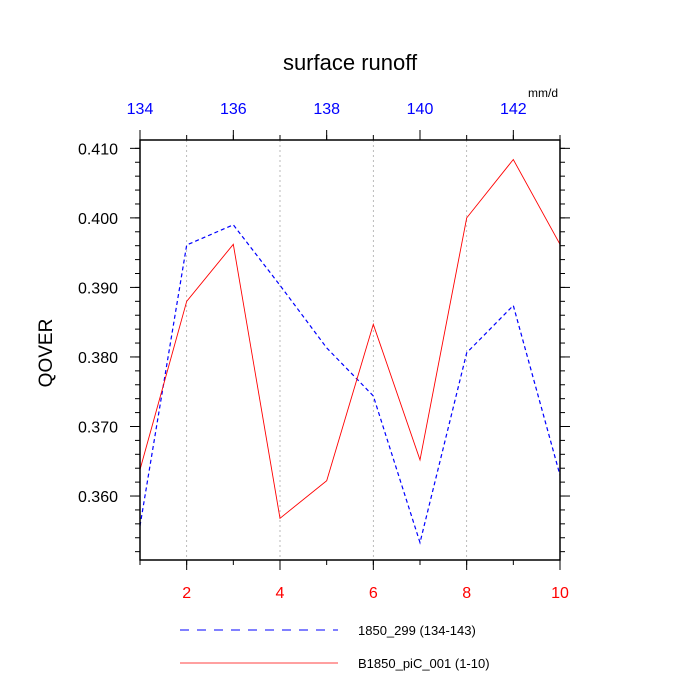  What do you see at coordinates (98, 427) in the screenshot?
I see `y-tick-label: 0.370` at bounding box center [98, 427].